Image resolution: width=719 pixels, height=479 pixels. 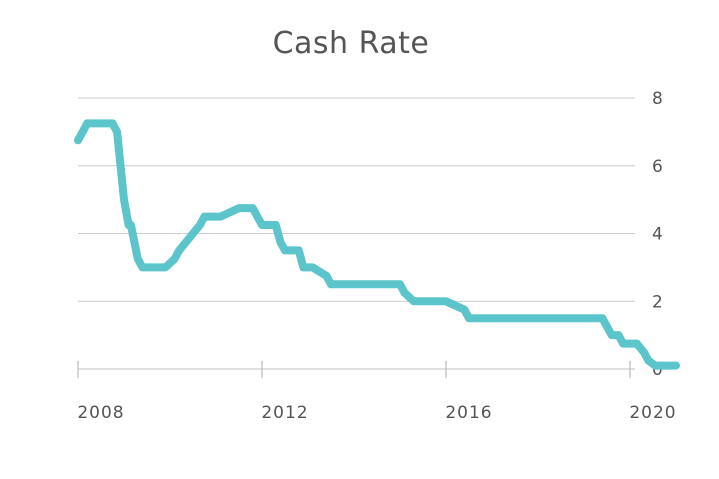 I want to click on x-tick-label-2016: 2016, so click(x=468, y=413).